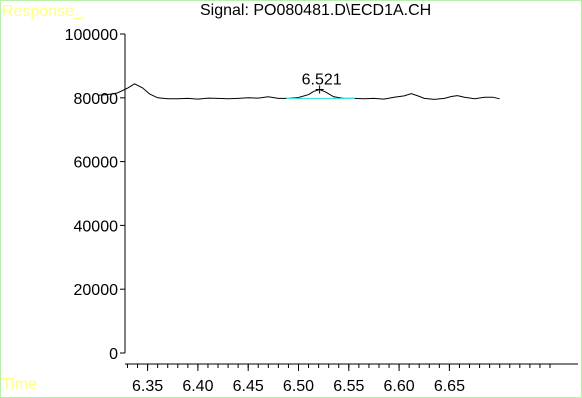 The height and width of the screenshot is (398, 582). What do you see at coordinates (147, 386) in the screenshot?
I see `x-tick-label: 6.35` at bounding box center [147, 386].